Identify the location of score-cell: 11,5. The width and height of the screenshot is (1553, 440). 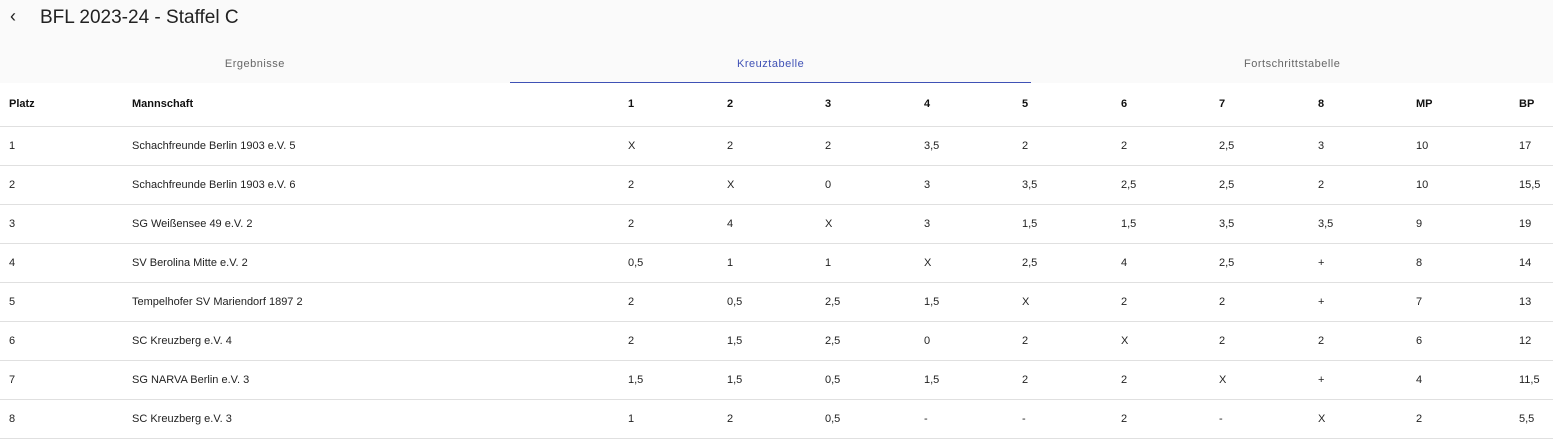
(1536, 380).